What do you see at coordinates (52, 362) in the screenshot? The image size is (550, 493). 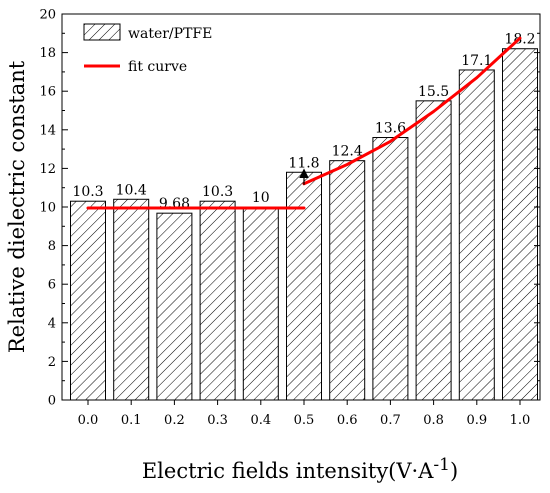 I see `y-tick-label-2: 2` at bounding box center [52, 362].